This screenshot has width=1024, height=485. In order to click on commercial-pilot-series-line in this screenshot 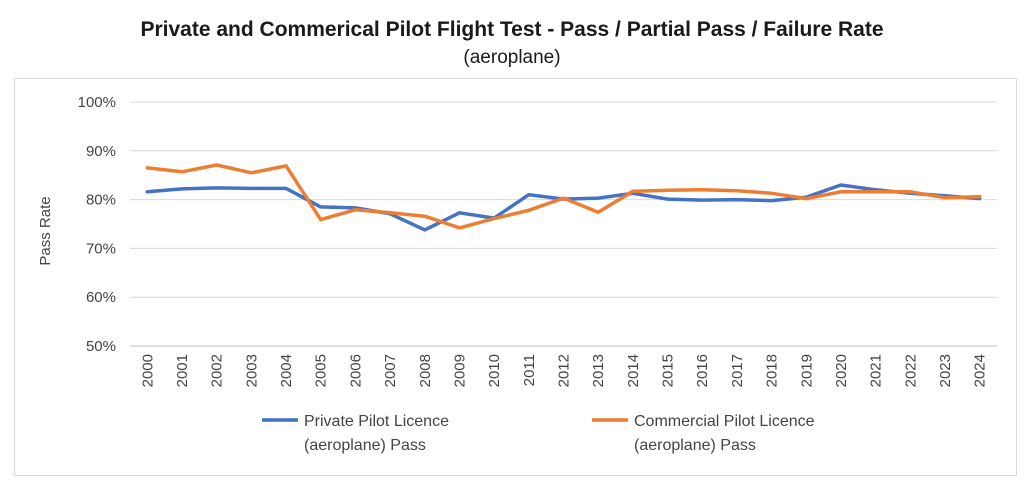, I will do `click(563, 196)`.